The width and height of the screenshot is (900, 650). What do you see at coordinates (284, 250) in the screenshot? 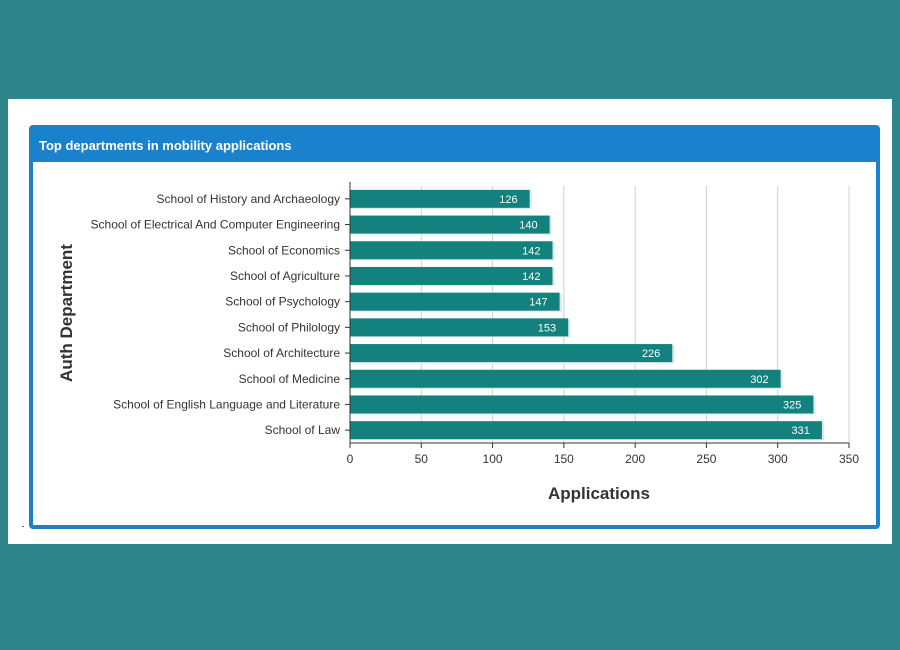
I see `category-label: School of Economics` at bounding box center [284, 250].